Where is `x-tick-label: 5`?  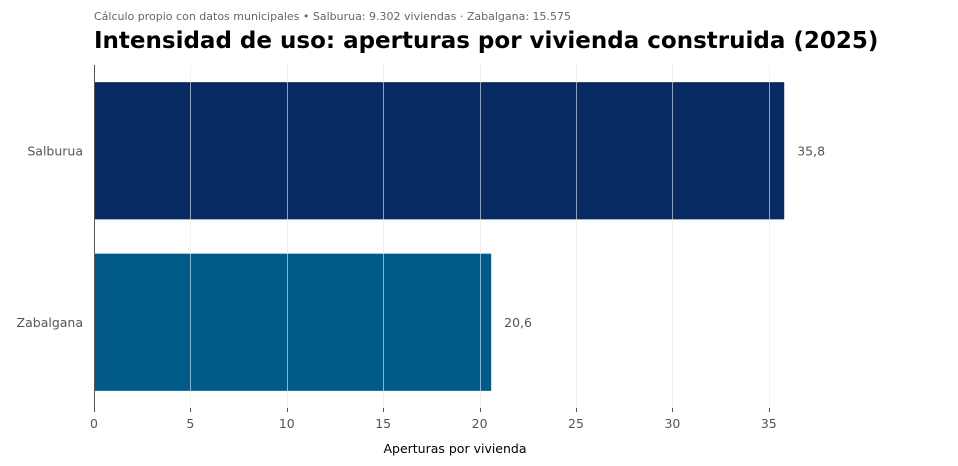
x-tick-label: 5 is located at coordinates (190, 423).